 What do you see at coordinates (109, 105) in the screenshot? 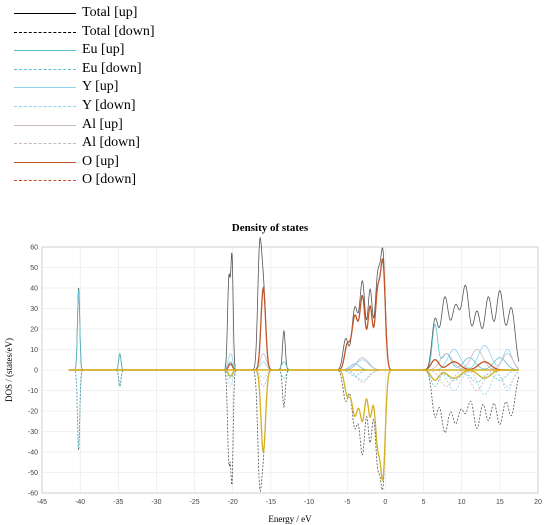
I see `legend-label: Y [down]` at bounding box center [109, 105].